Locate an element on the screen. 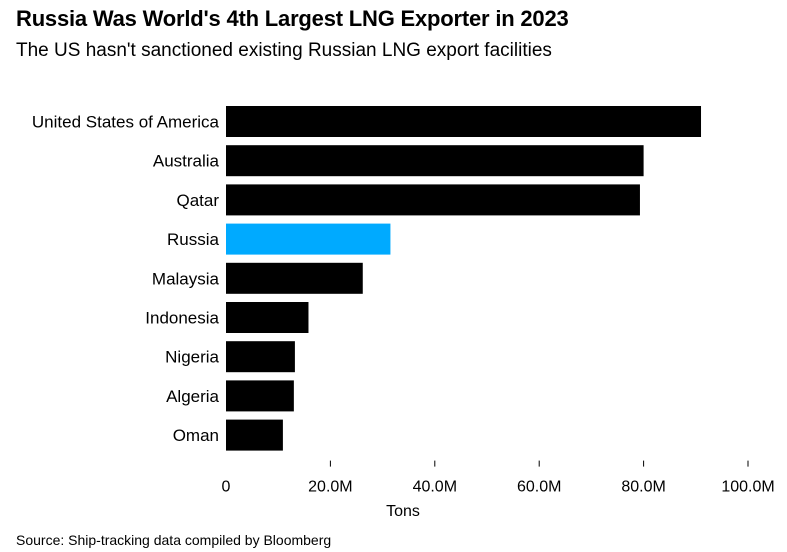  bar-united-states-of-america is located at coordinates (464, 121).